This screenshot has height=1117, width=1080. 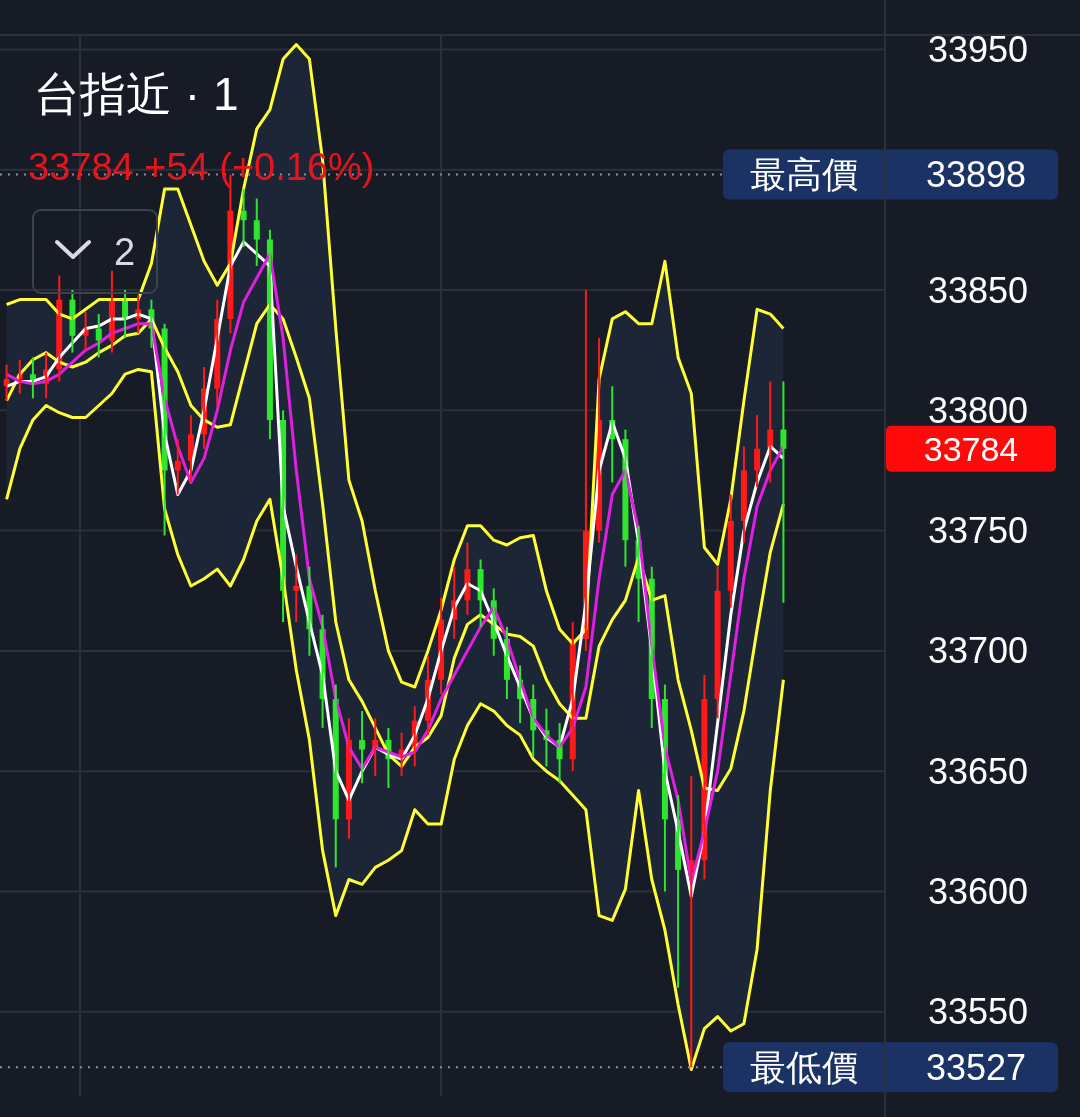 I want to click on y-tick-label: 33784, so click(x=971, y=448).